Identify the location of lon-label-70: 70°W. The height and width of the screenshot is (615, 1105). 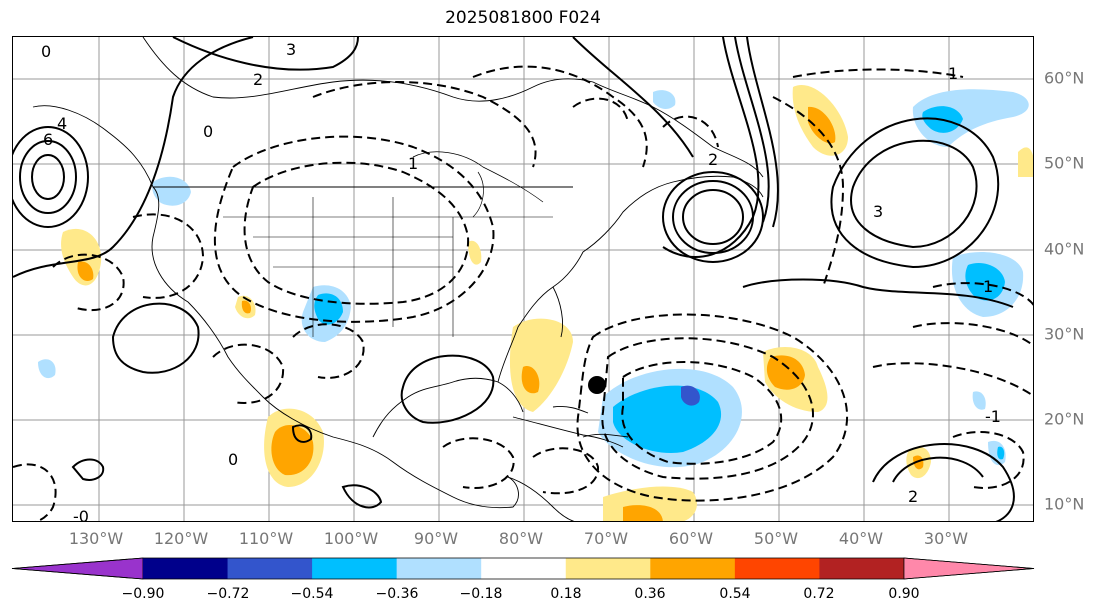
(606, 538).